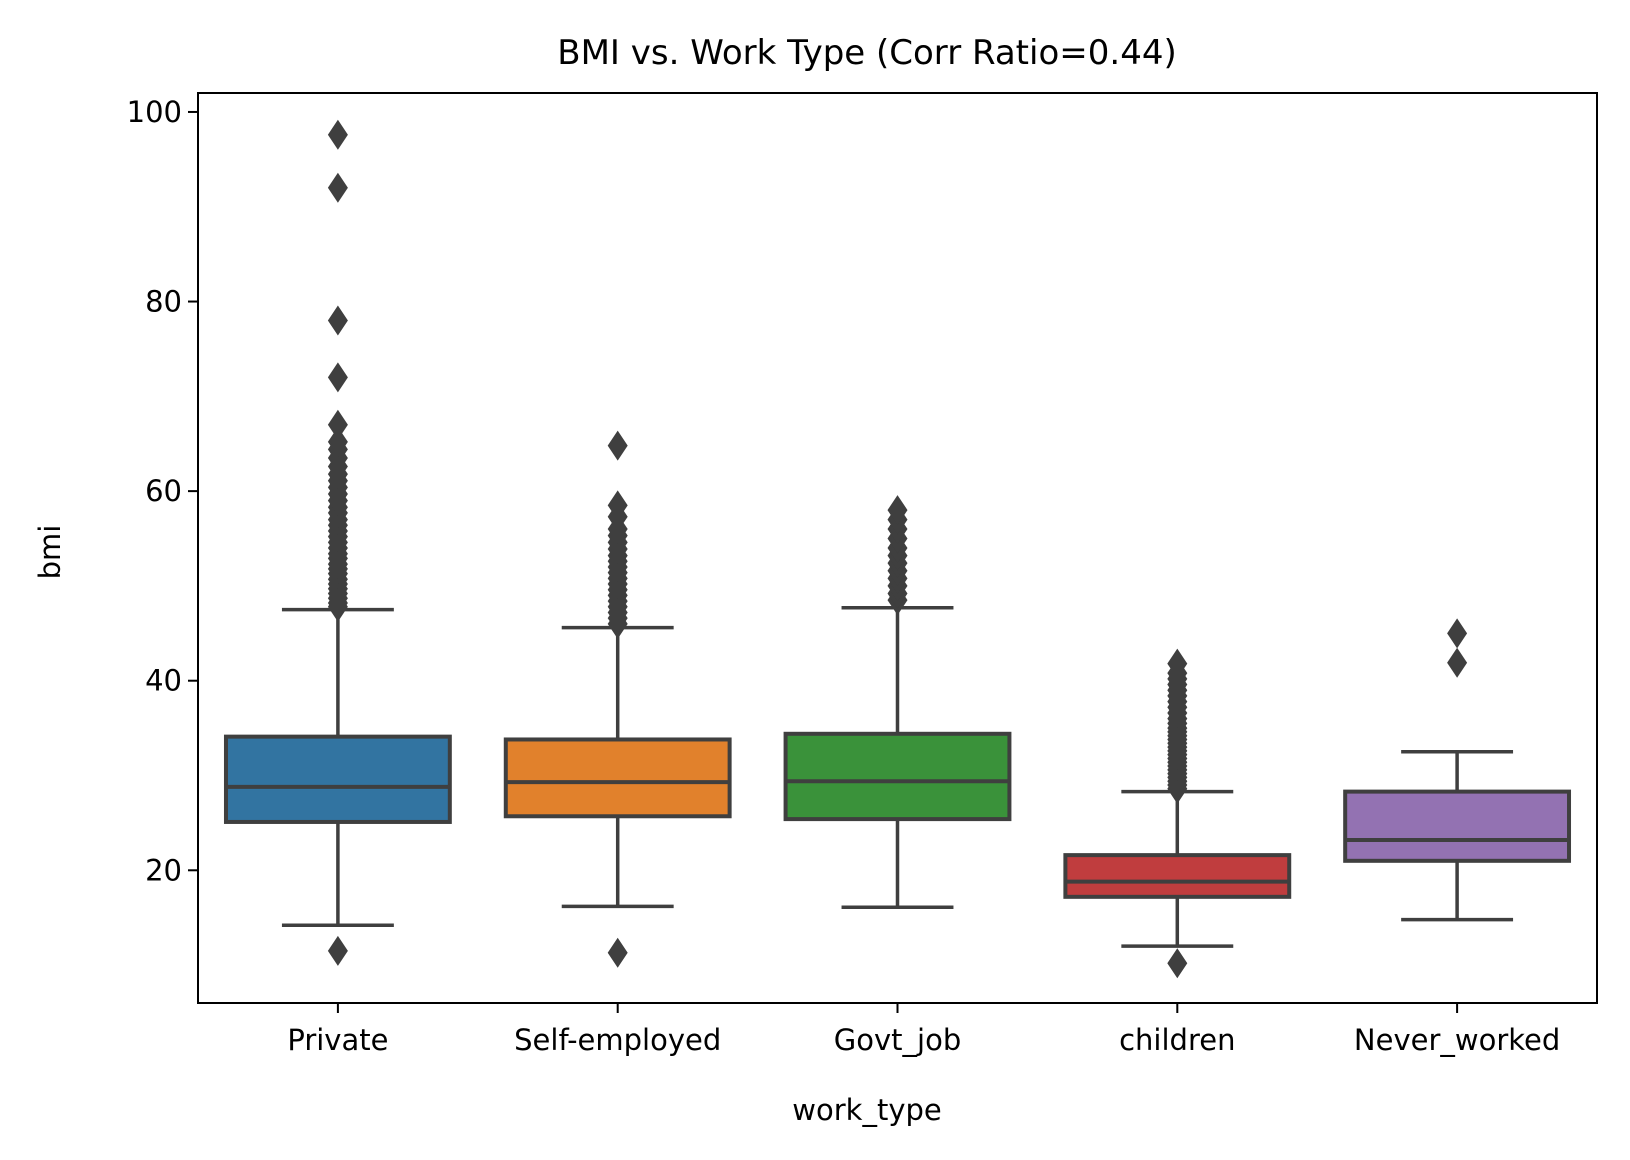 The height and width of the screenshot is (1160, 1630). Describe the element at coordinates (866, 53) in the screenshot. I see `chart-title: BMI vs. Work Type (Corr Ratio=0.44)` at that location.